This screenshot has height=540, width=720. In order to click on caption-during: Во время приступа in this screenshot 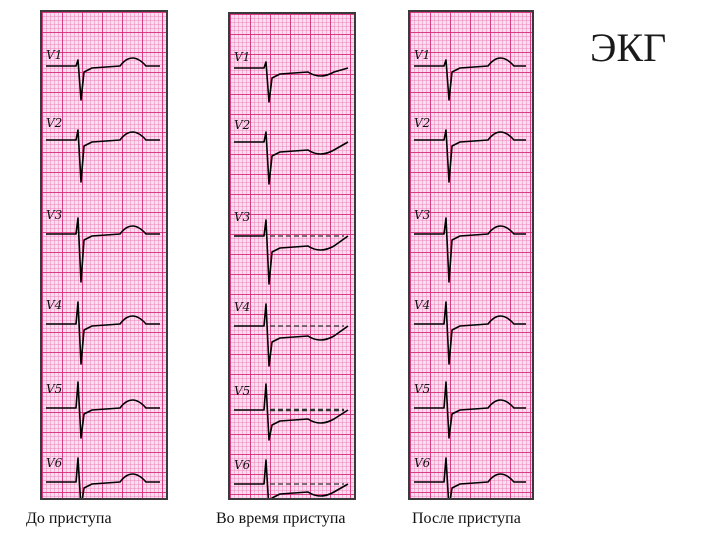, I will do `click(281, 518)`.